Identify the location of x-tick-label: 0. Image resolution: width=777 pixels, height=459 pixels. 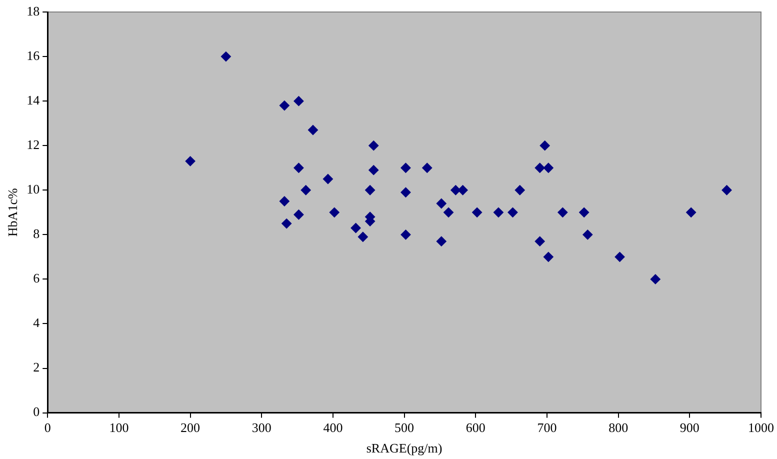
(47, 428).